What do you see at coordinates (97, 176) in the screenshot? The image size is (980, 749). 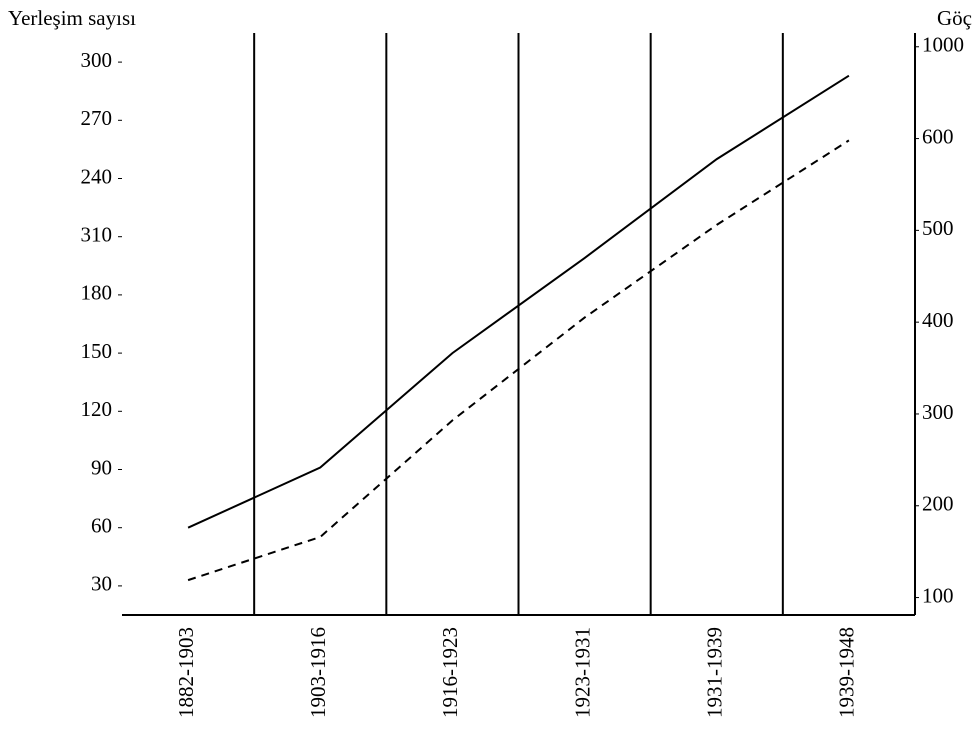 I see `y-tick-label: 240` at bounding box center [97, 176].